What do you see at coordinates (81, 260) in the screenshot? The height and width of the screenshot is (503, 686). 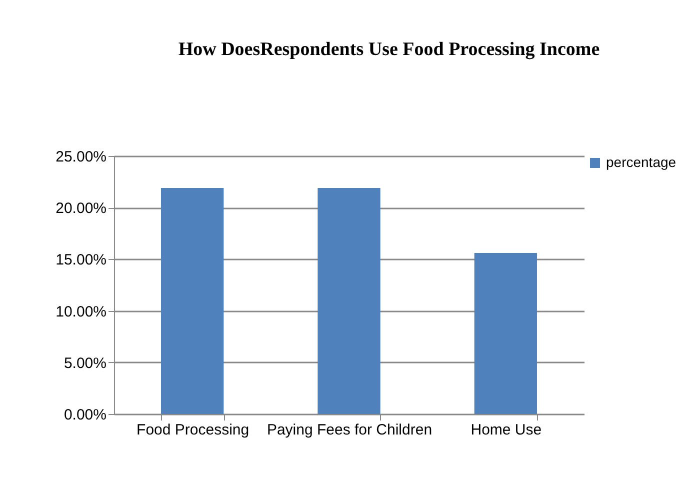 I see `y-tick-label: 15.00%` at bounding box center [81, 260].